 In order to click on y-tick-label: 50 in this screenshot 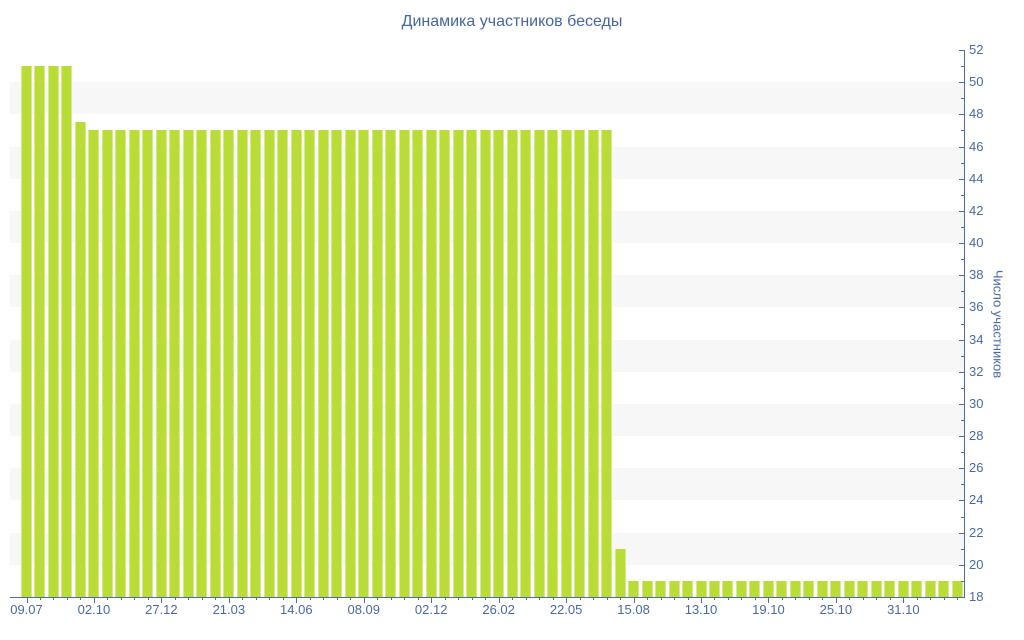, I will do `click(976, 82)`.